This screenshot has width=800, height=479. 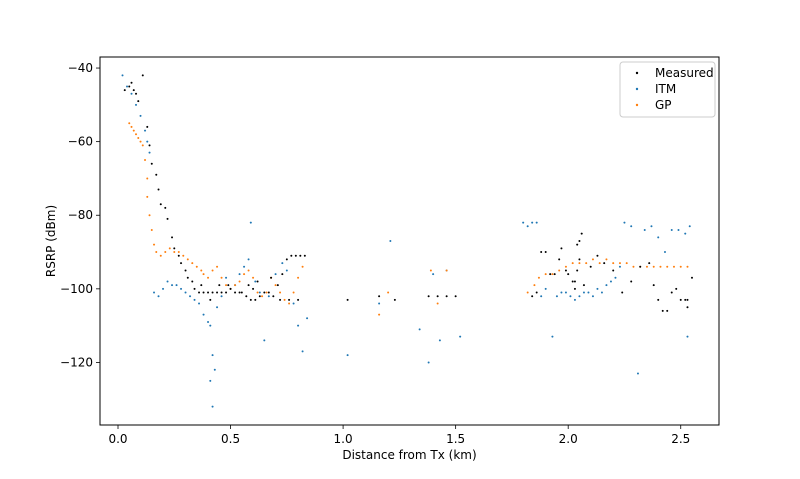 What do you see at coordinates (667, 89) in the screenshot?
I see `legend: Measured ITM GP` at bounding box center [667, 89].